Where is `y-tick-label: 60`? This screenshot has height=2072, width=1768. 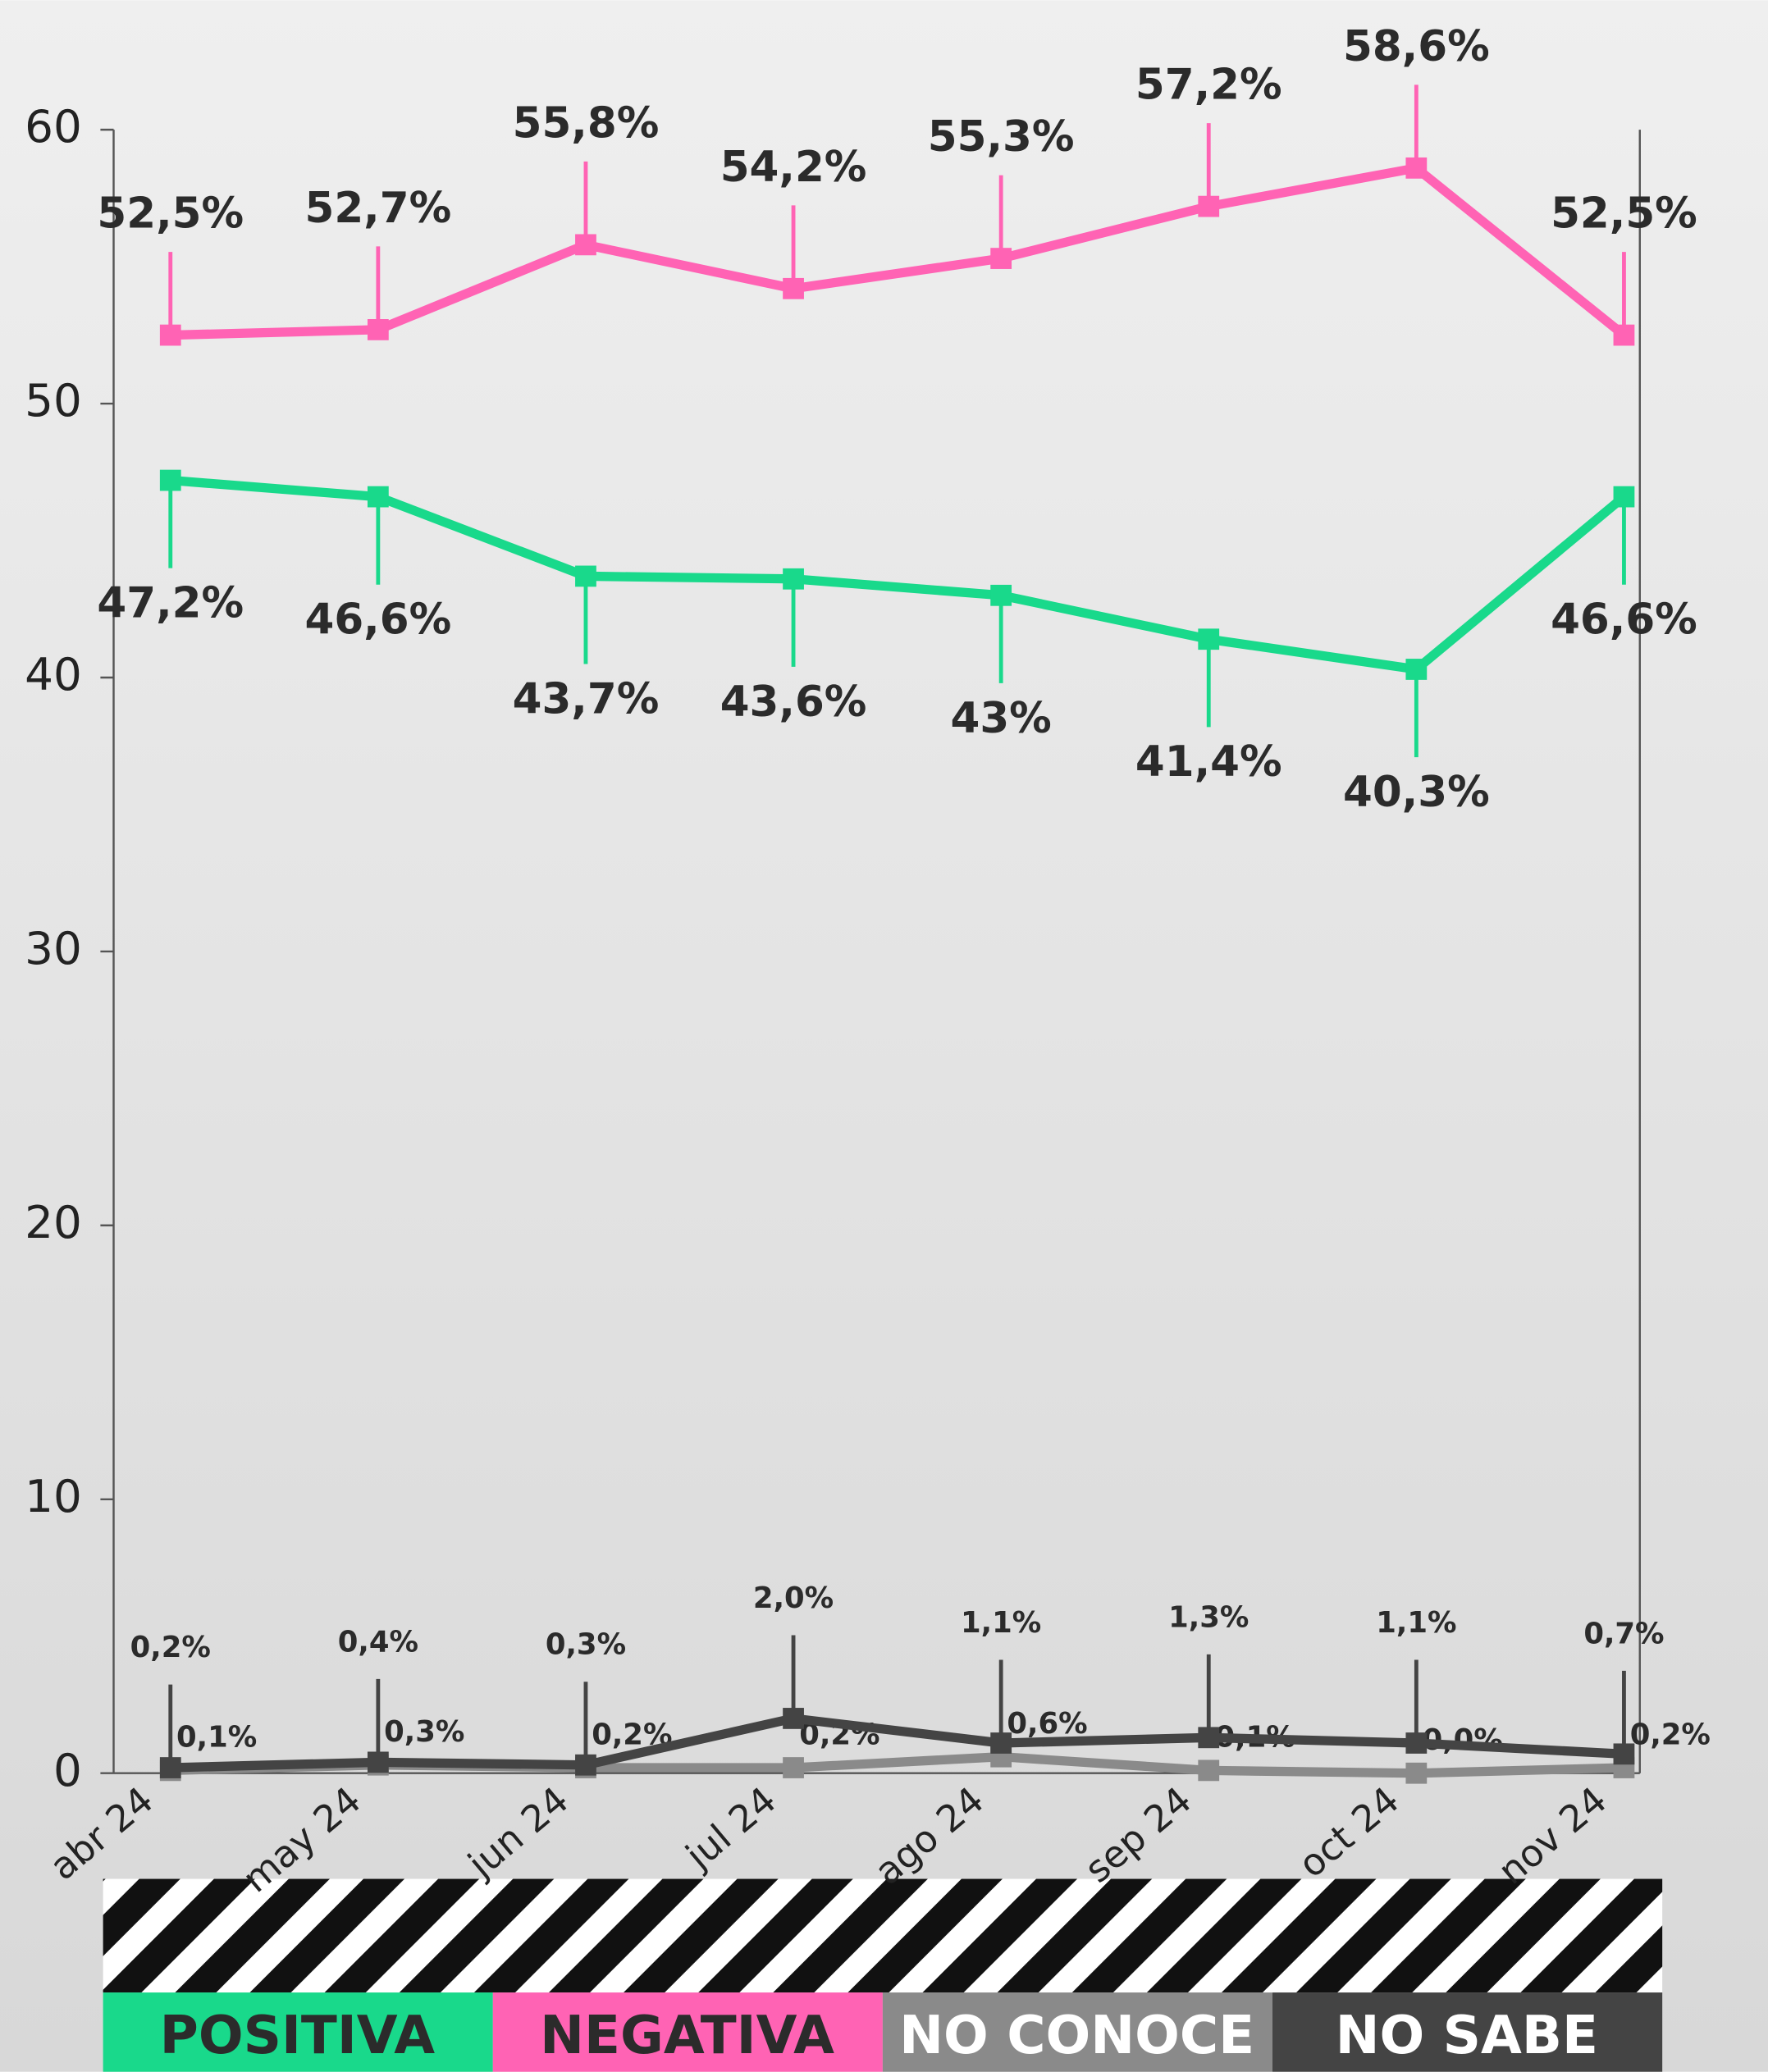 y-tick-label: 60 is located at coordinates (54, 127).